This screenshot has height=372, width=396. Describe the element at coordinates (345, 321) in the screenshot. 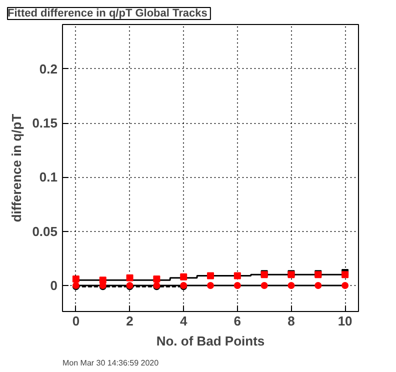

I see `x-tick-label: 10` at that location.